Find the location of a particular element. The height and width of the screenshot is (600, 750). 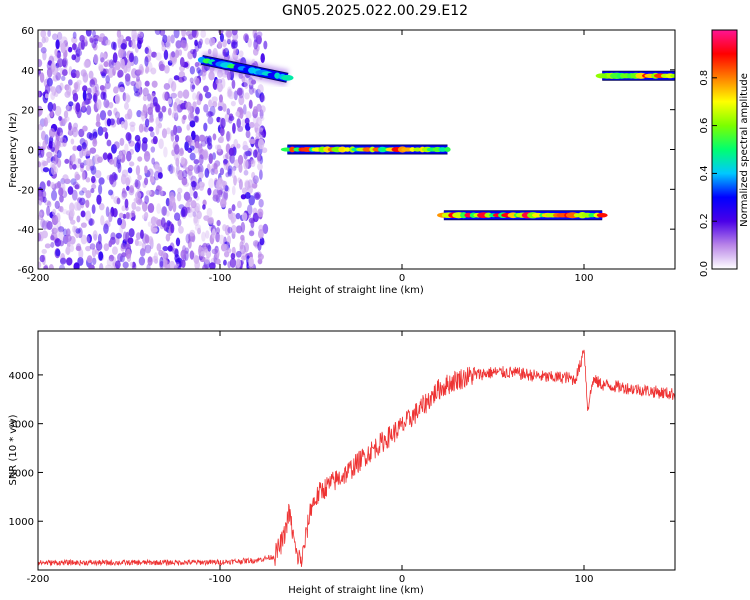

x-tick-label: -100 is located at coordinates (220, 278).